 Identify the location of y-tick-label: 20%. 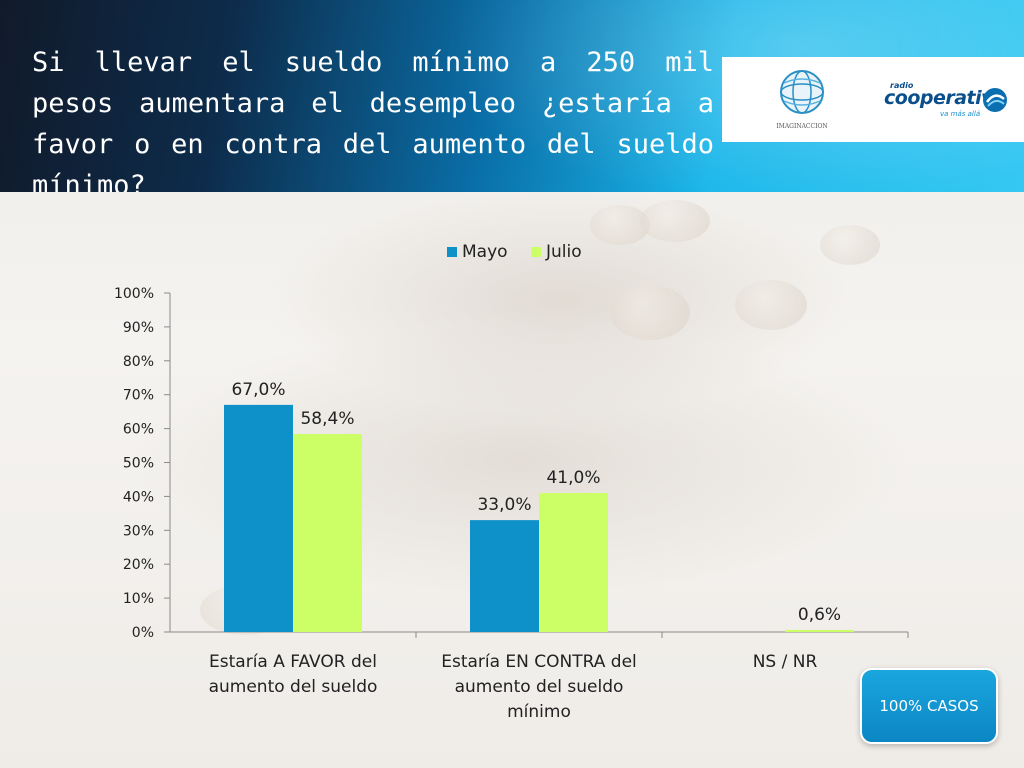
(138, 565).